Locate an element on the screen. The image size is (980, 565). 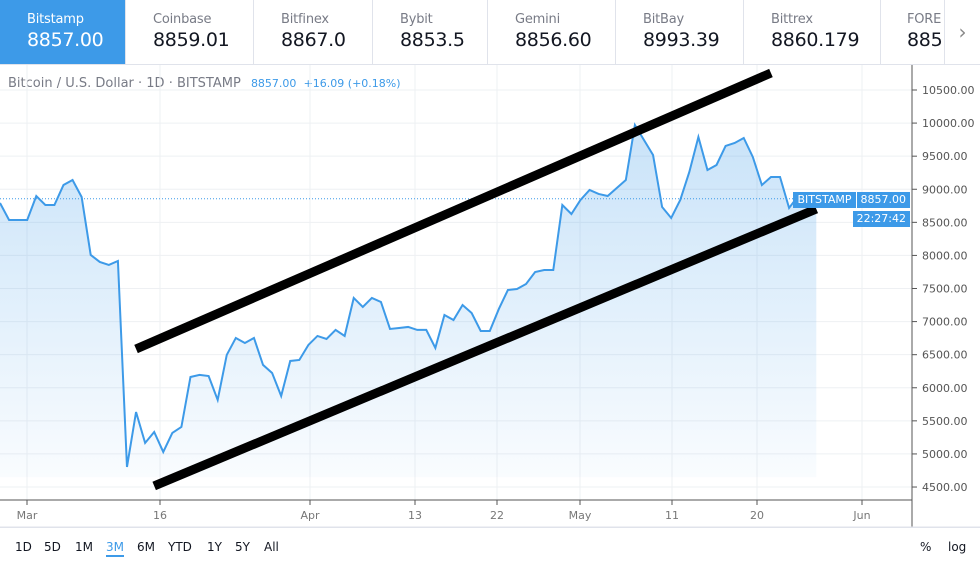
range-1y: 1Y is located at coordinates (214, 547).